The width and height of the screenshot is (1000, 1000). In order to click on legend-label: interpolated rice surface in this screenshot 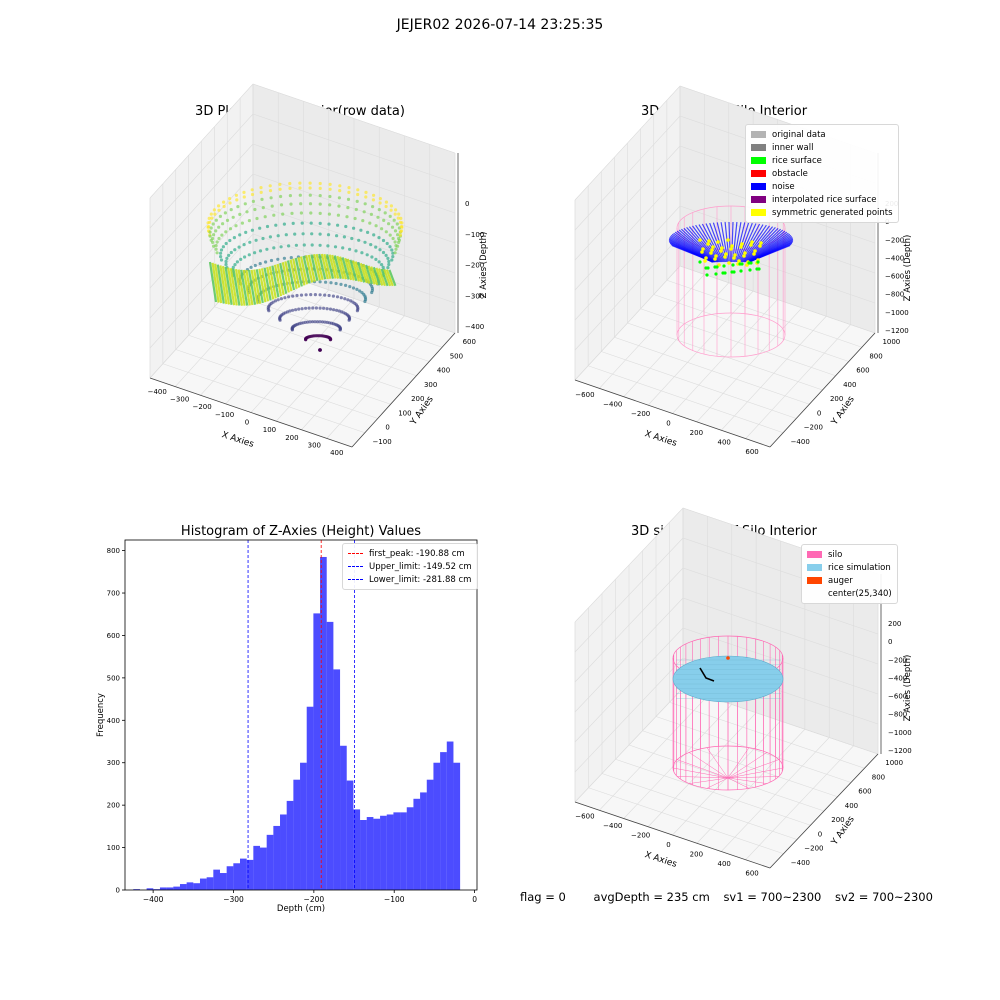, I will do `click(824, 199)`.